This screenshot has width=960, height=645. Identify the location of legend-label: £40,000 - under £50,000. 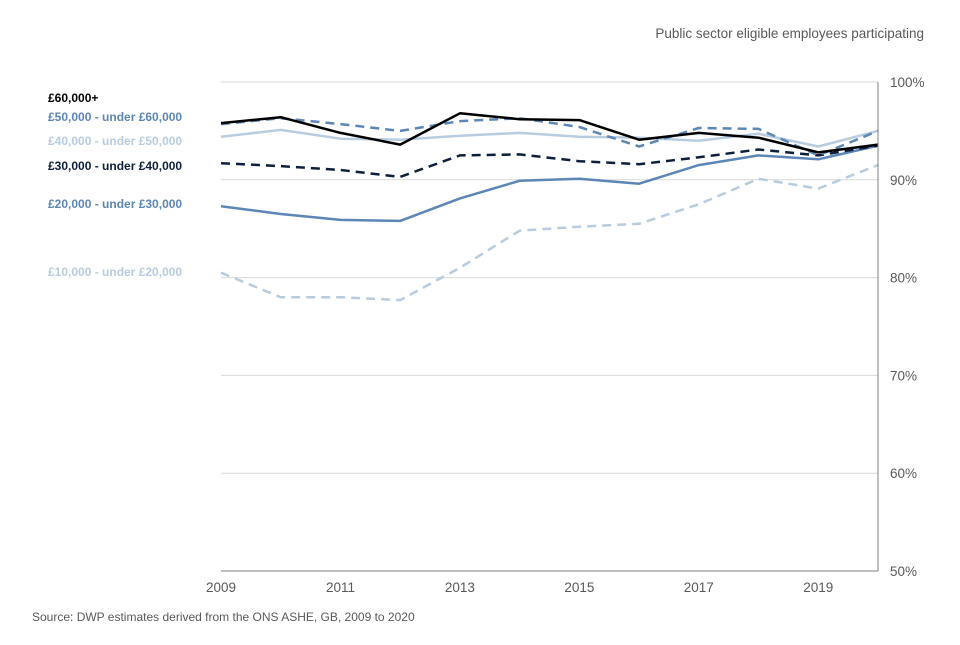
(115, 141).